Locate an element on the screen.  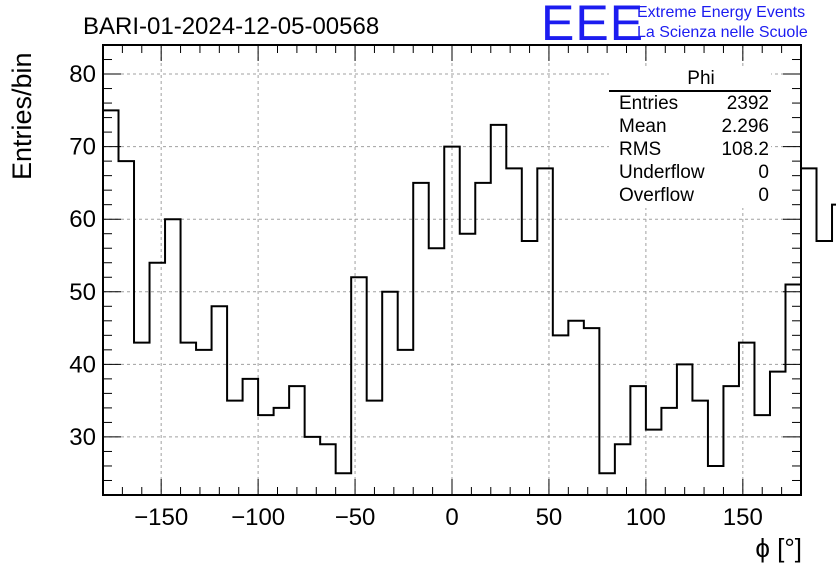
y-tick-label: 40 is located at coordinates (82, 364).